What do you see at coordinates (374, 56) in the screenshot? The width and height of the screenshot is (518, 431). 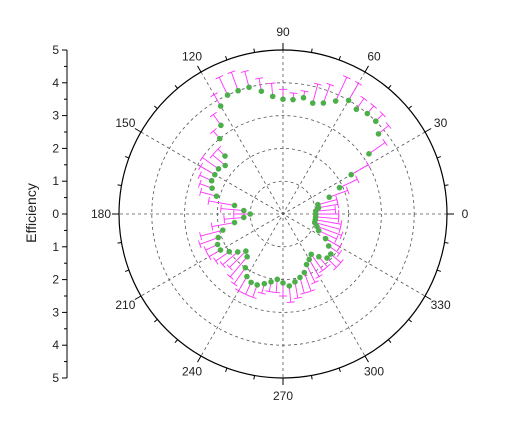 I see `angle-tick-label: 60` at bounding box center [374, 56].